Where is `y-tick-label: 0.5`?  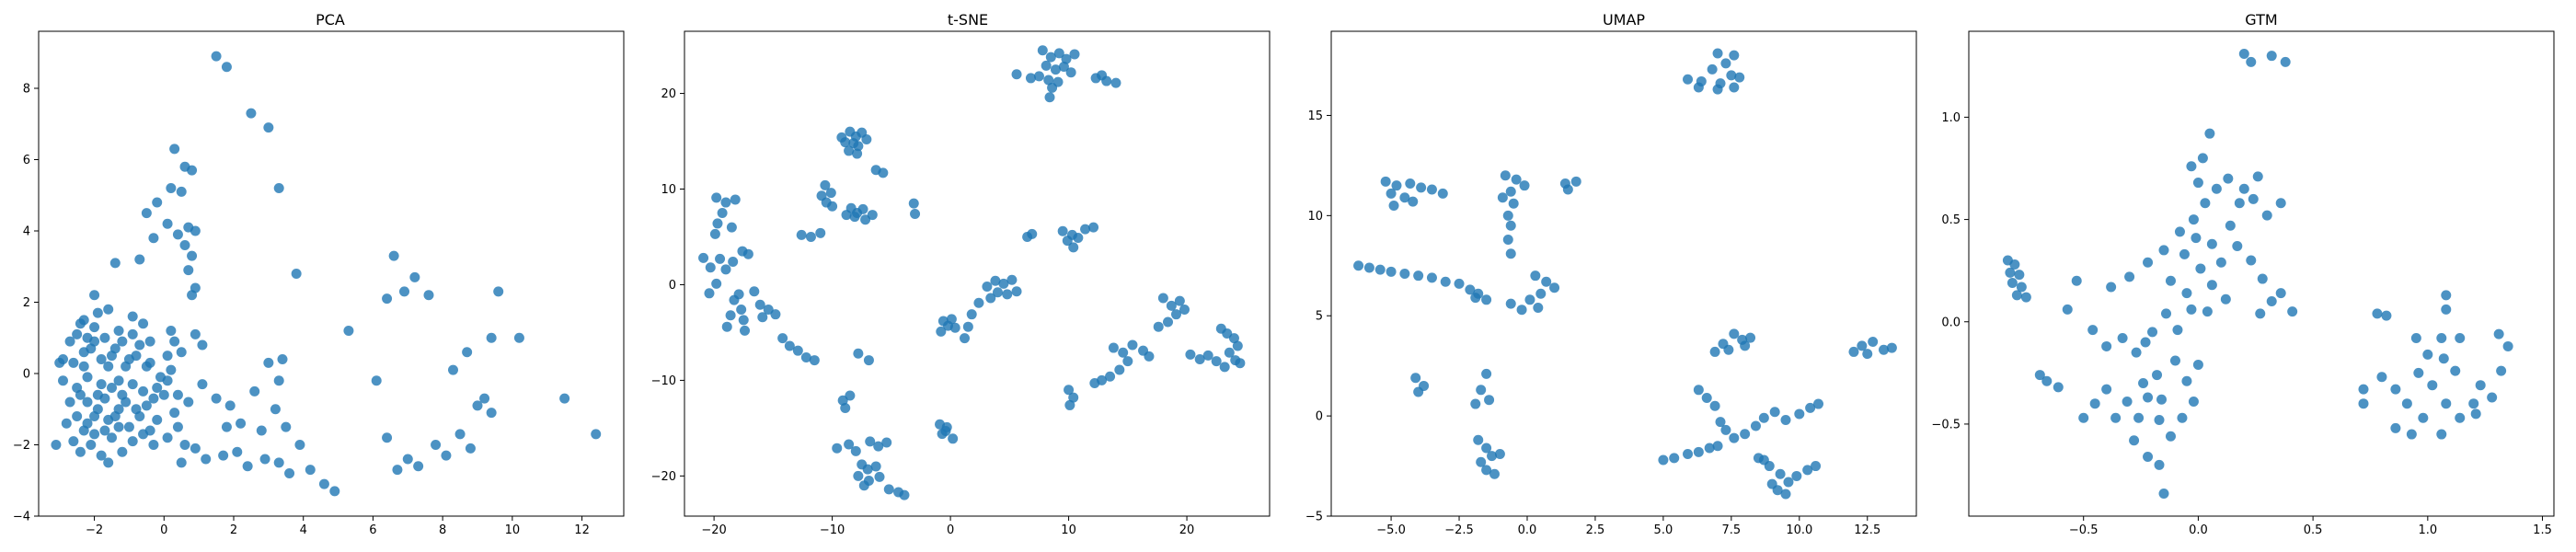
y-tick-label: 0.5 is located at coordinates (1951, 220).